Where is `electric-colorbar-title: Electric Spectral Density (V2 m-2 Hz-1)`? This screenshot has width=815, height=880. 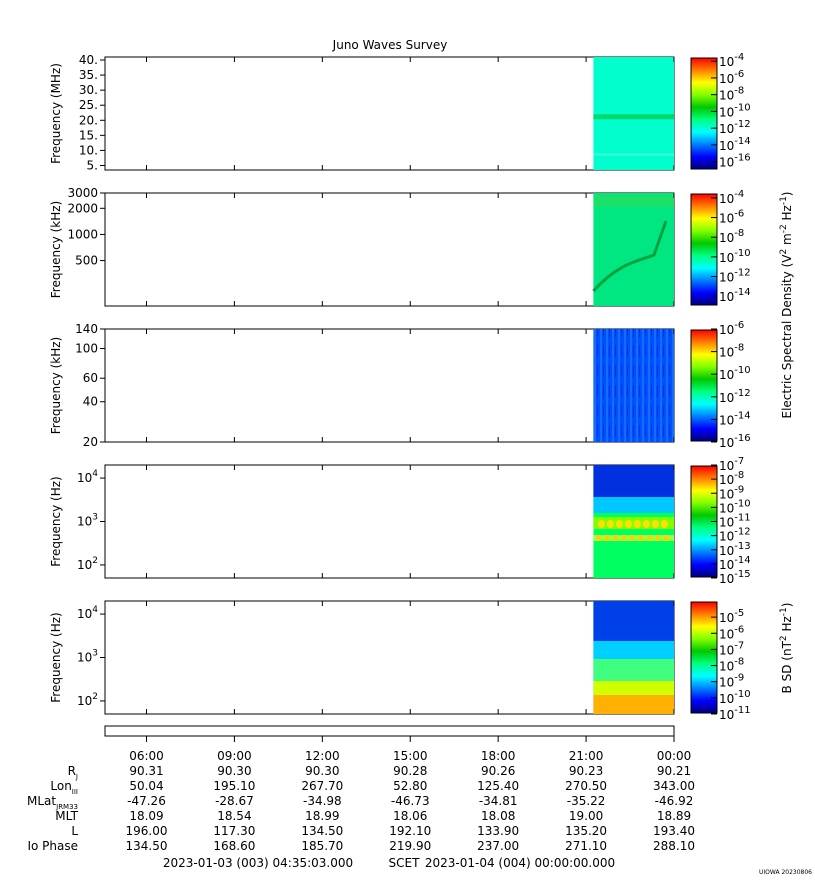 electric-colorbar-title: Electric Spectral Density (V2 m-2 Hz-1) is located at coordinates (786, 304).